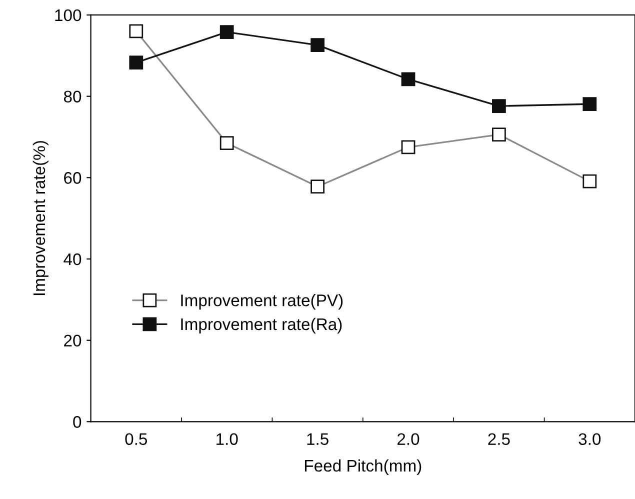 The height and width of the screenshot is (499, 635). Describe the element at coordinates (589, 439) in the screenshot. I see `x-tick-label: 3.0` at that location.